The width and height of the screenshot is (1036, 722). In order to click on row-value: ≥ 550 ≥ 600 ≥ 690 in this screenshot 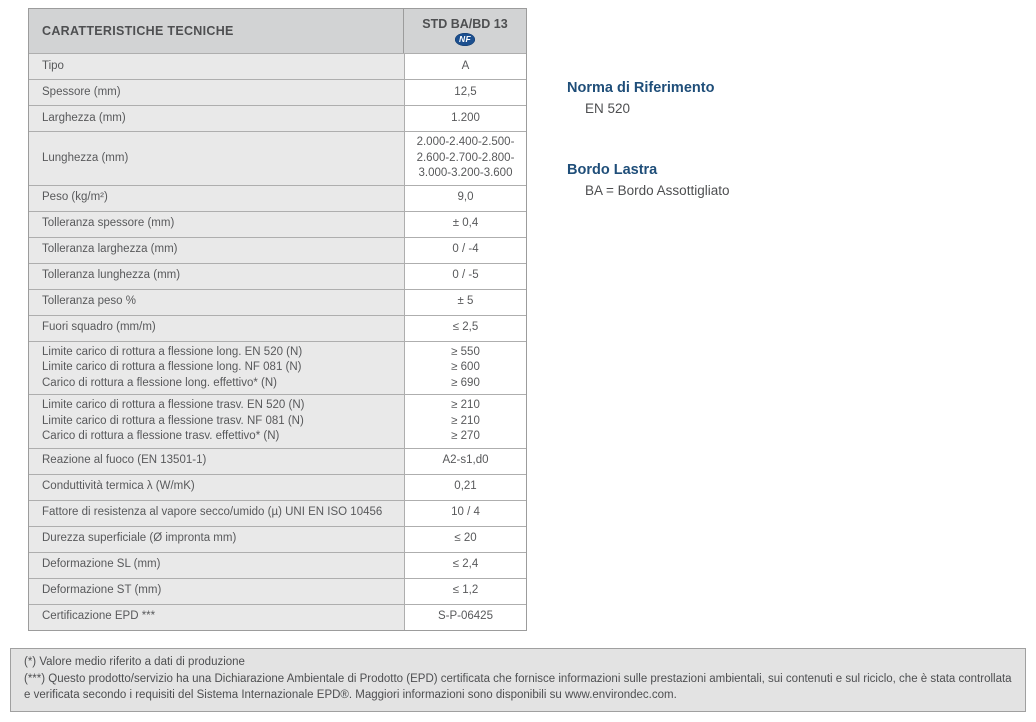, I will do `click(465, 367)`.